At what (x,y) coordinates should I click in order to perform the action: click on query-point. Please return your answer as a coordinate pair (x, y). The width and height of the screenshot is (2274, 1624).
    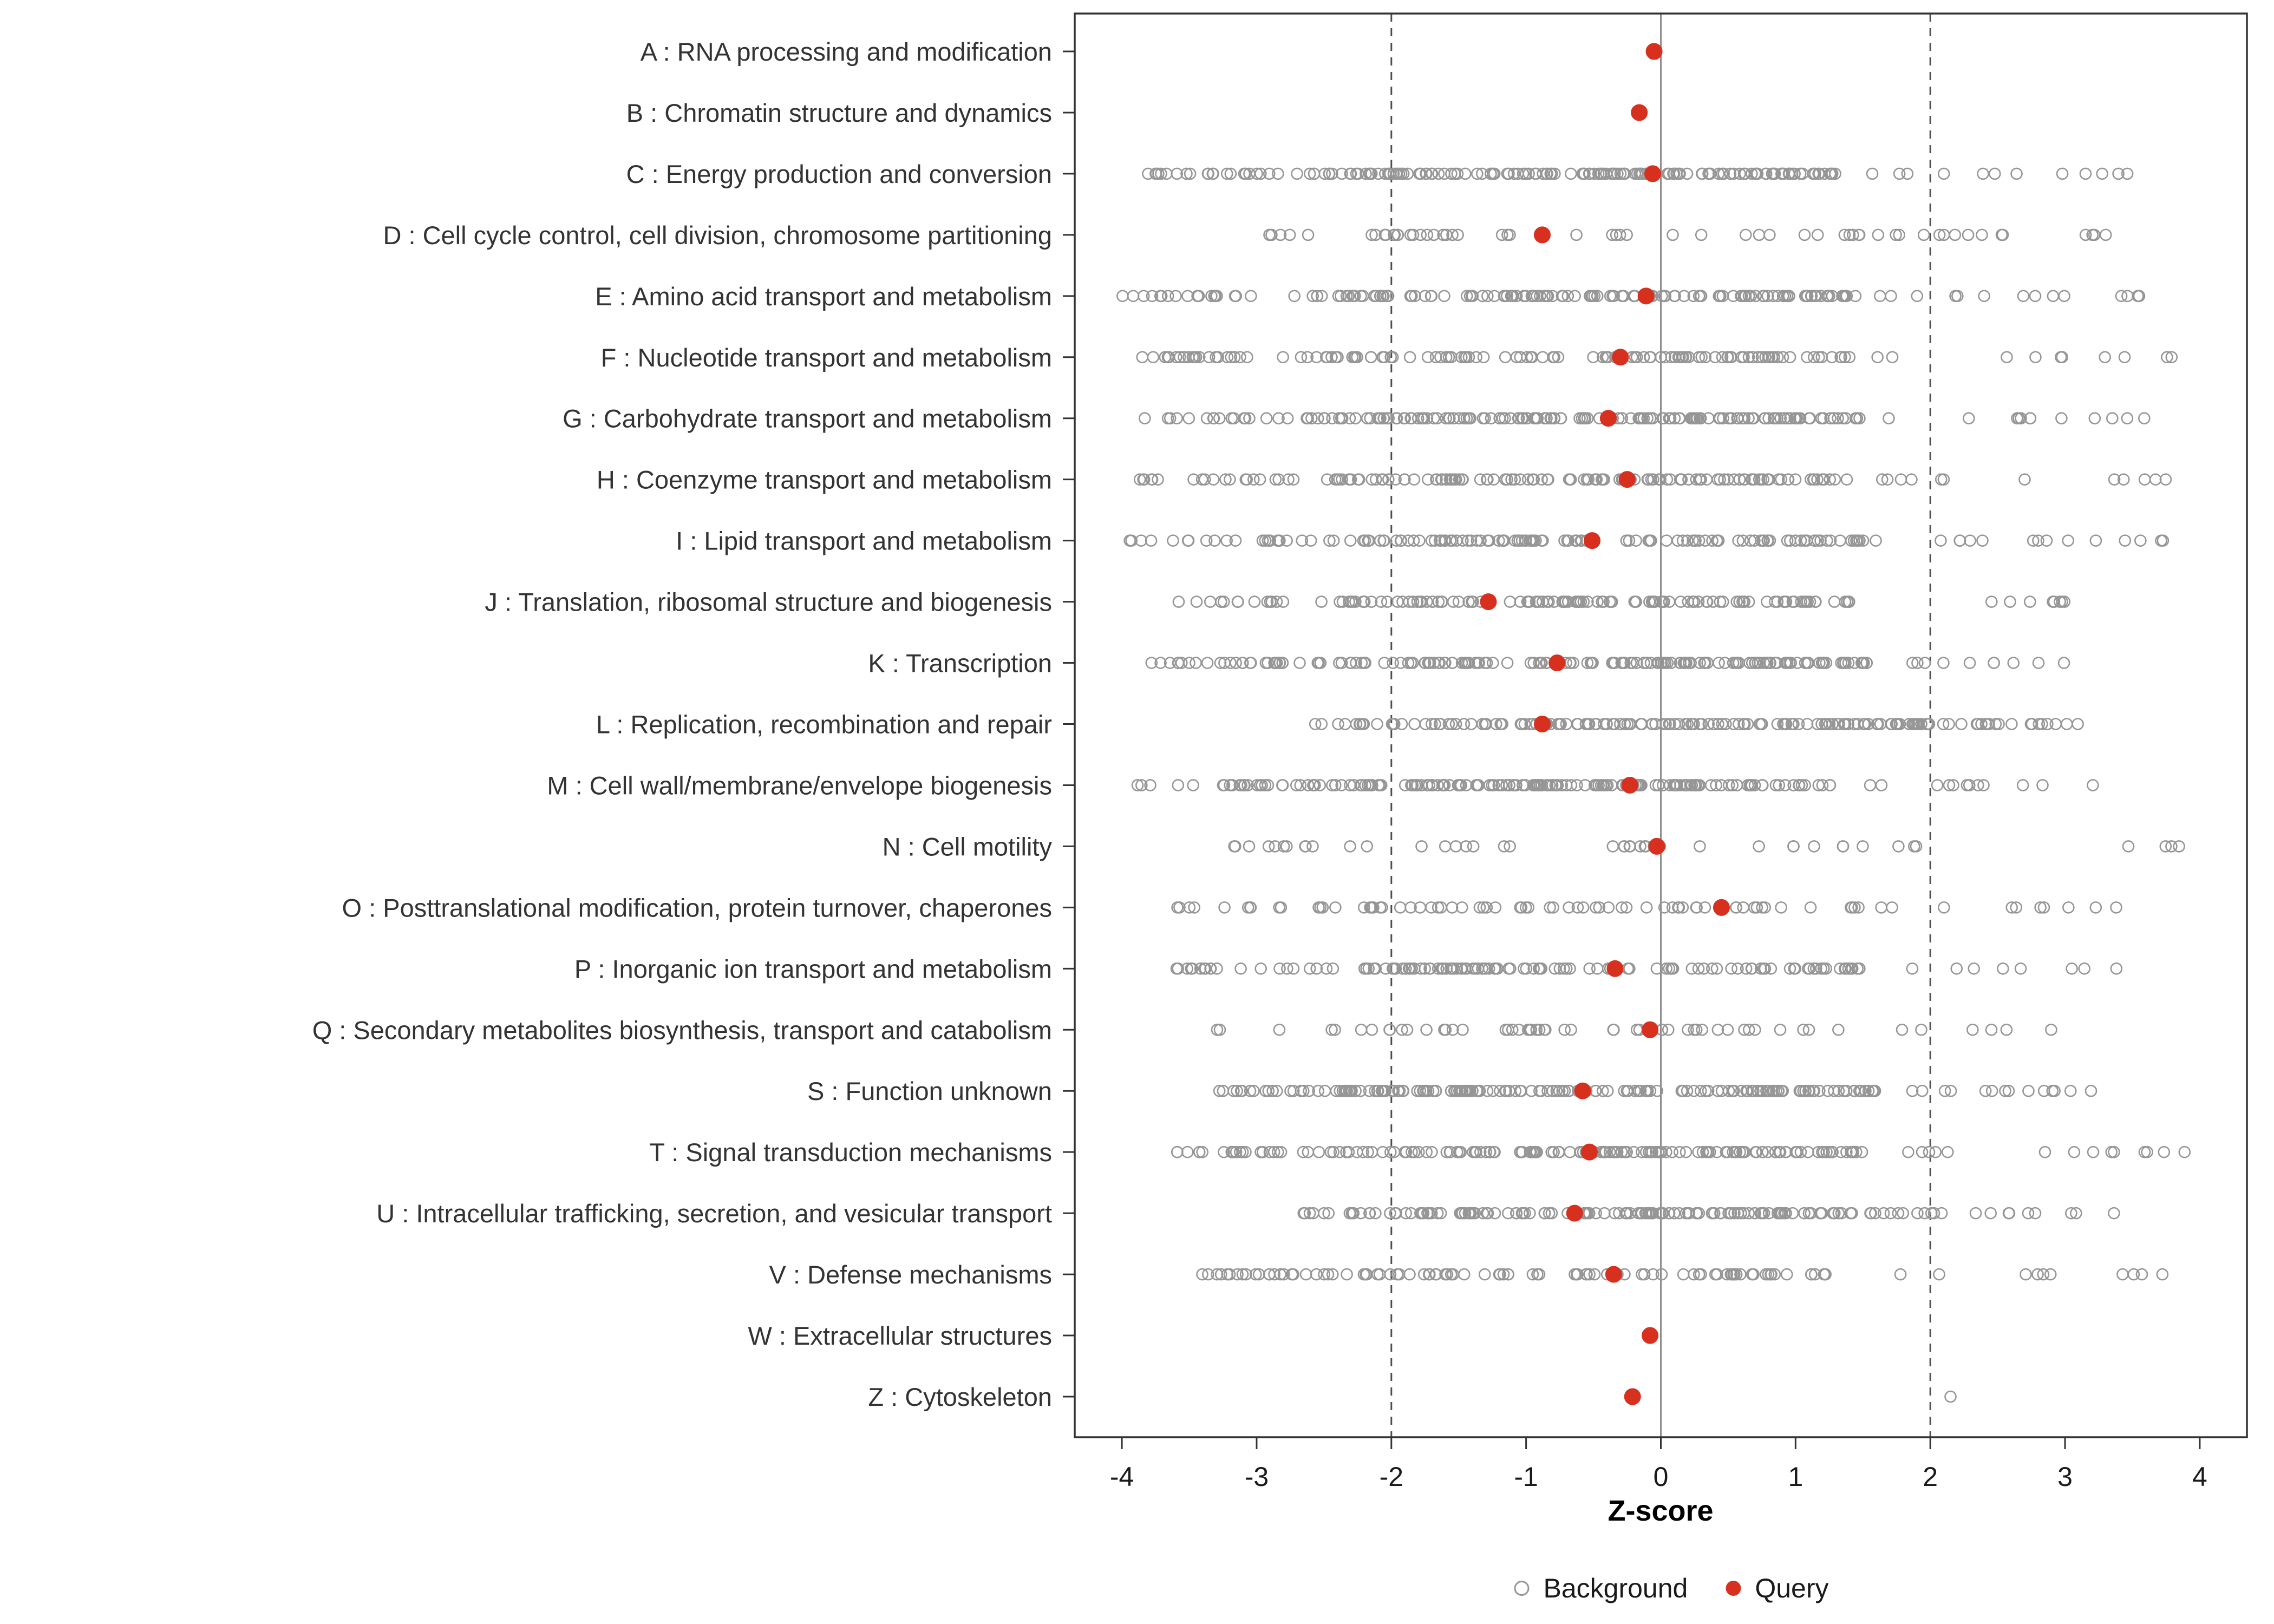
    Looking at the image, I should click on (1640, 112).